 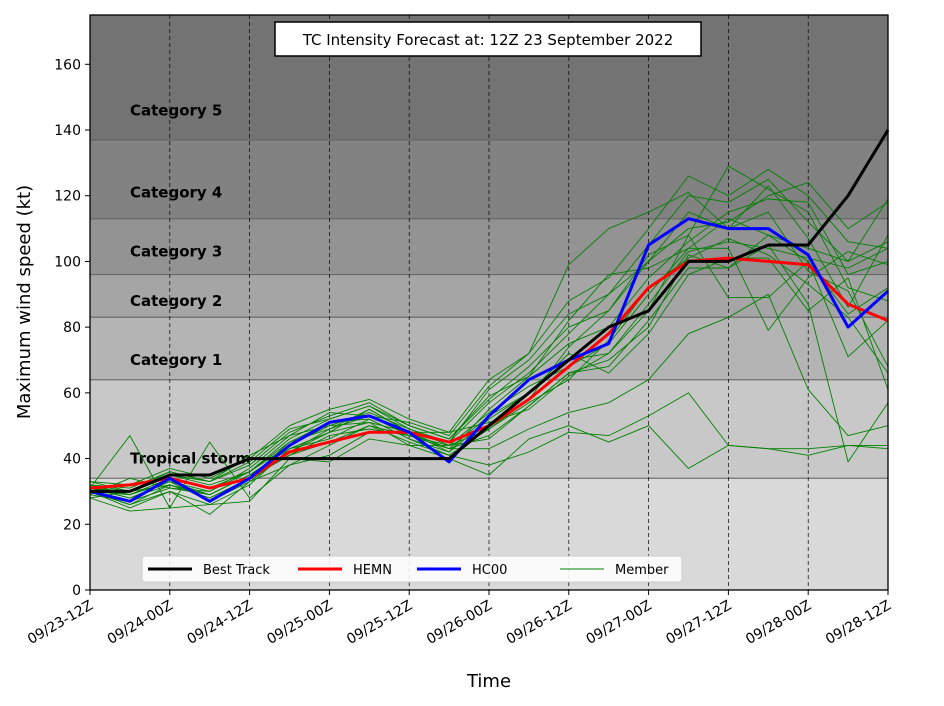 What do you see at coordinates (72, 460) in the screenshot?
I see `y-tick-label-40: 40` at bounding box center [72, 460].